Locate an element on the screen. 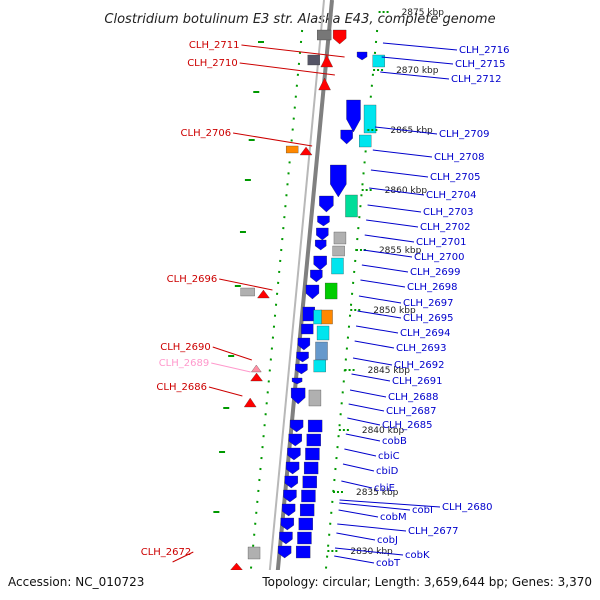 This screenshot has width=600, height=600. backbone-line is located at coordinates (303, 300).